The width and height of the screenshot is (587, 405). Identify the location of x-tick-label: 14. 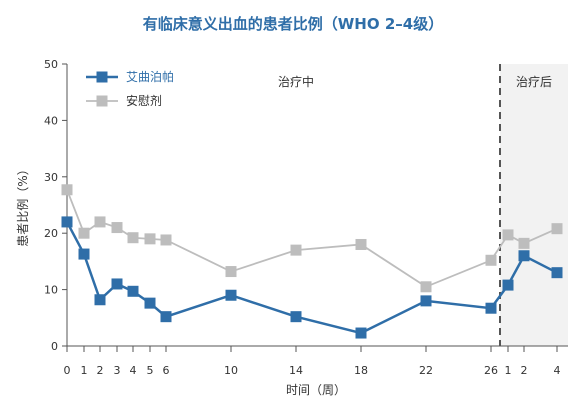
(296, 370).